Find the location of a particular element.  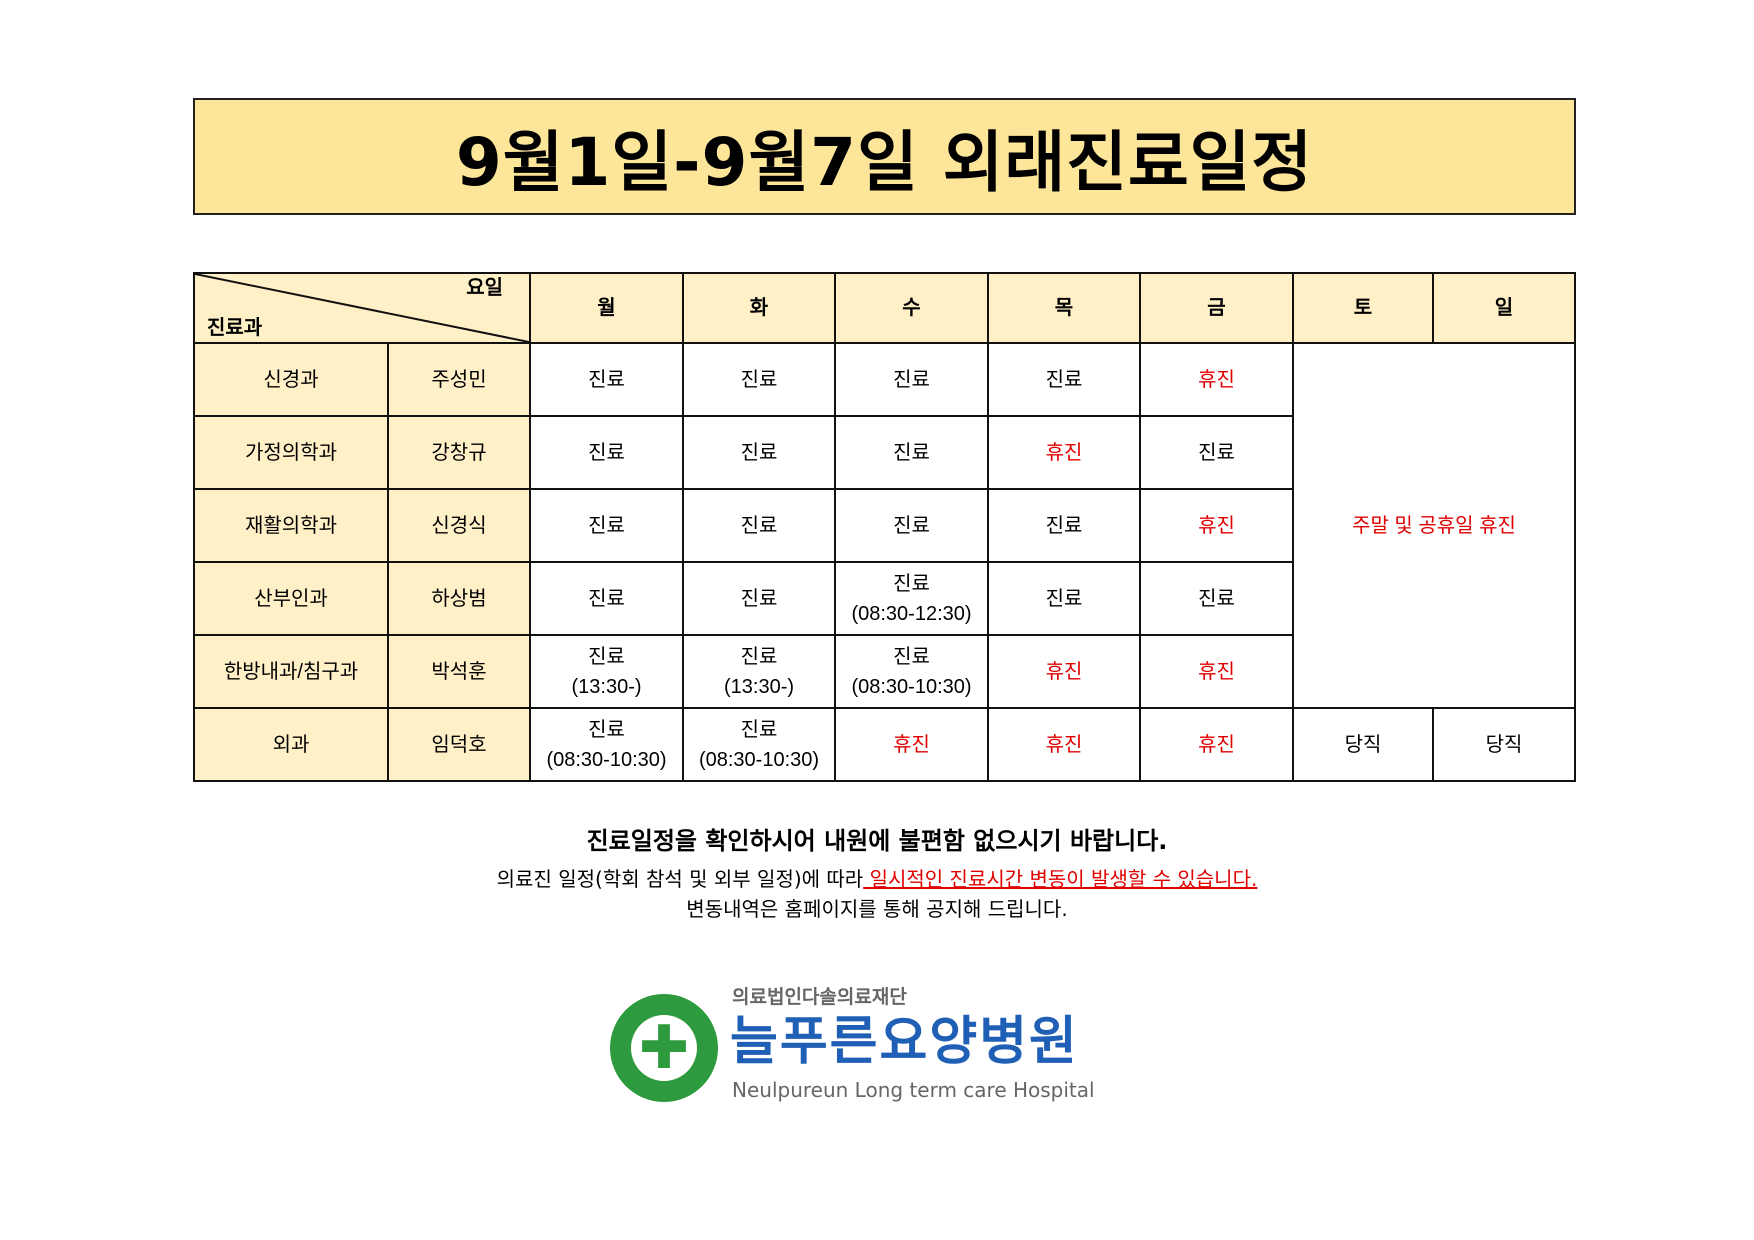

doctor-cell: 하상범 is located at coordinates (459, 598).